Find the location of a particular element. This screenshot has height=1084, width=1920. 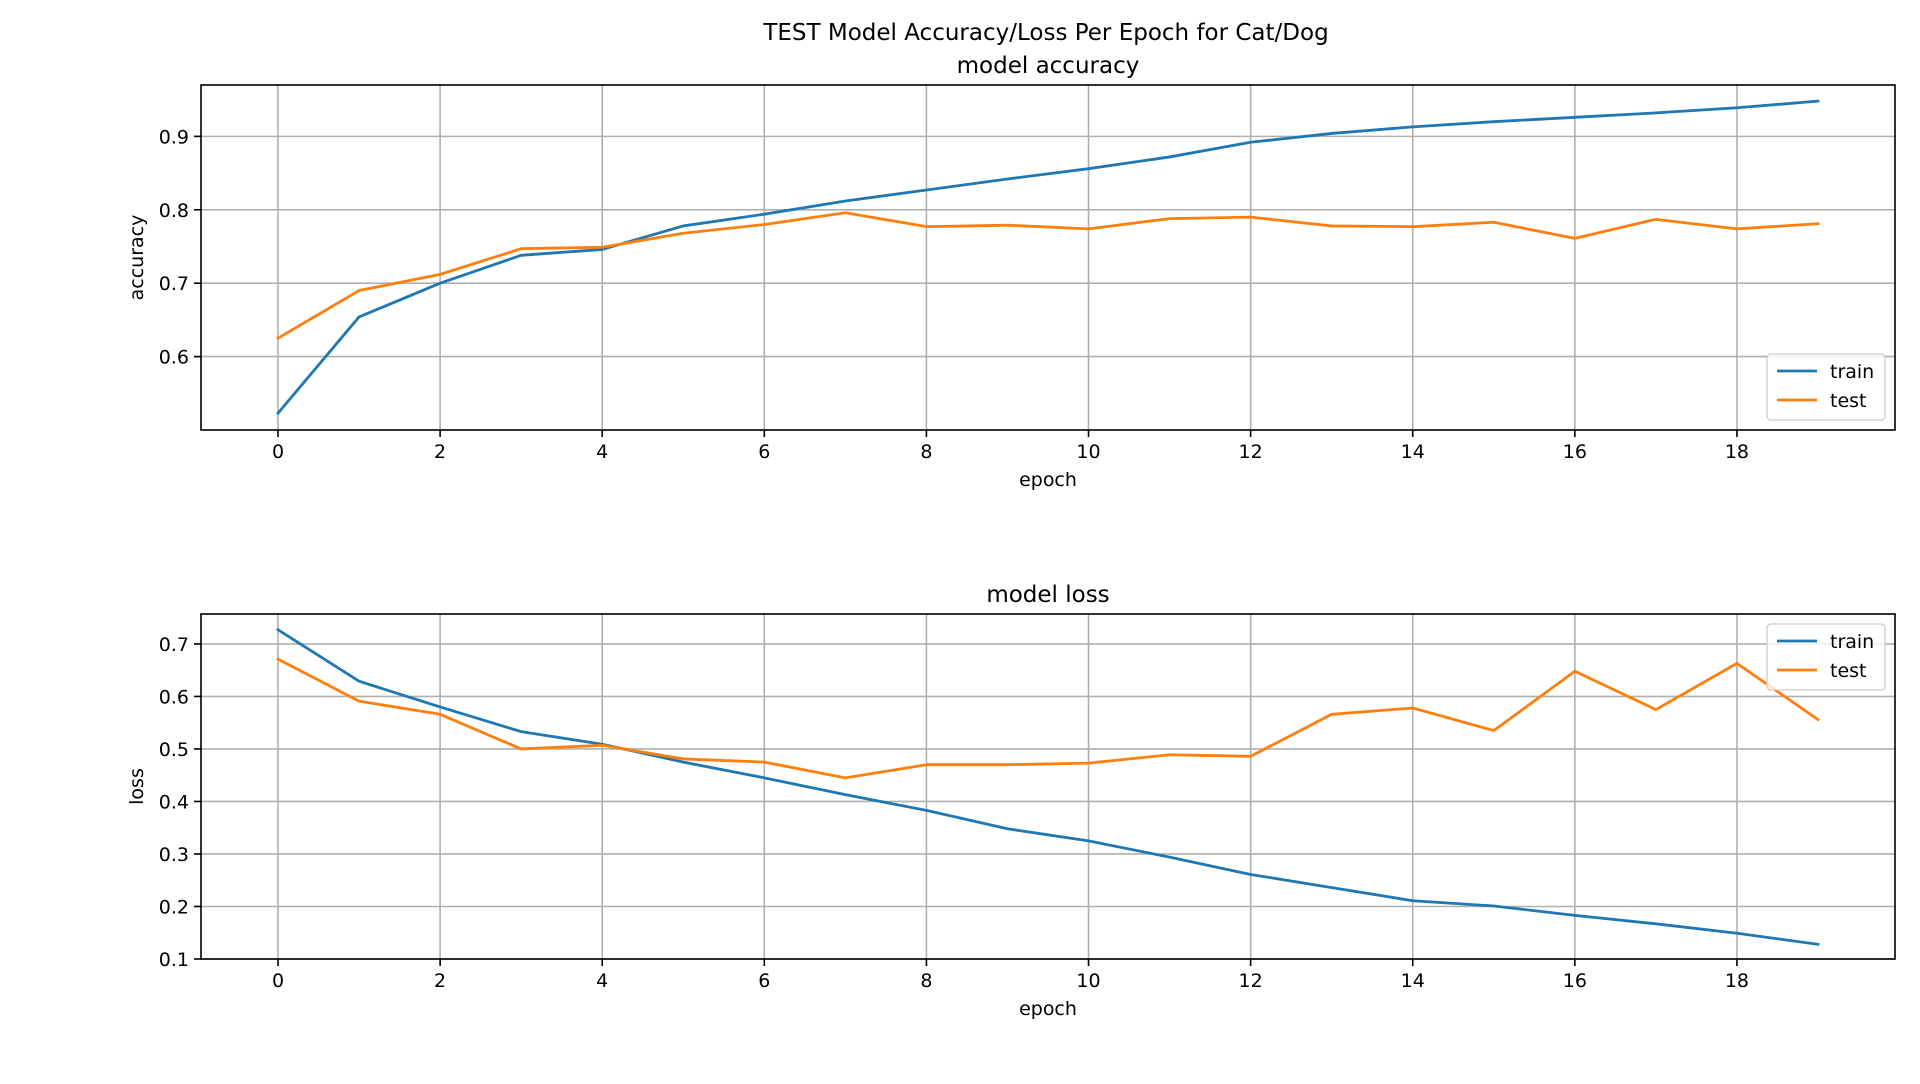

accuracy-x-tick-label: 2 is located at coordinates (440, 452).